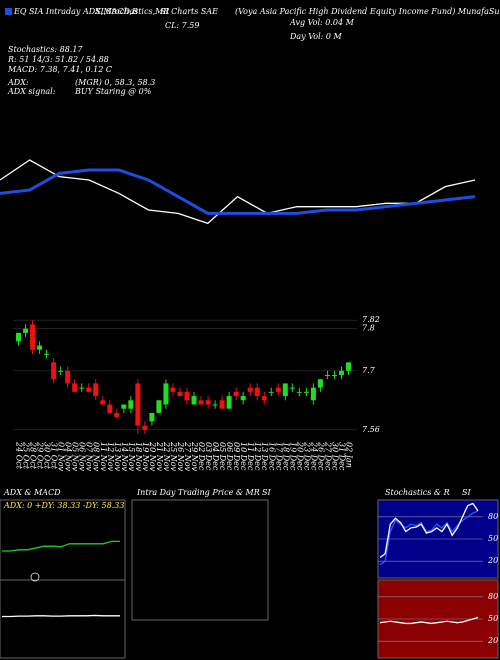 Image resolution: width=500 pixels, height=660 pixels. I want to click on x-tick-label: 26 Nov, so click(180, 456).